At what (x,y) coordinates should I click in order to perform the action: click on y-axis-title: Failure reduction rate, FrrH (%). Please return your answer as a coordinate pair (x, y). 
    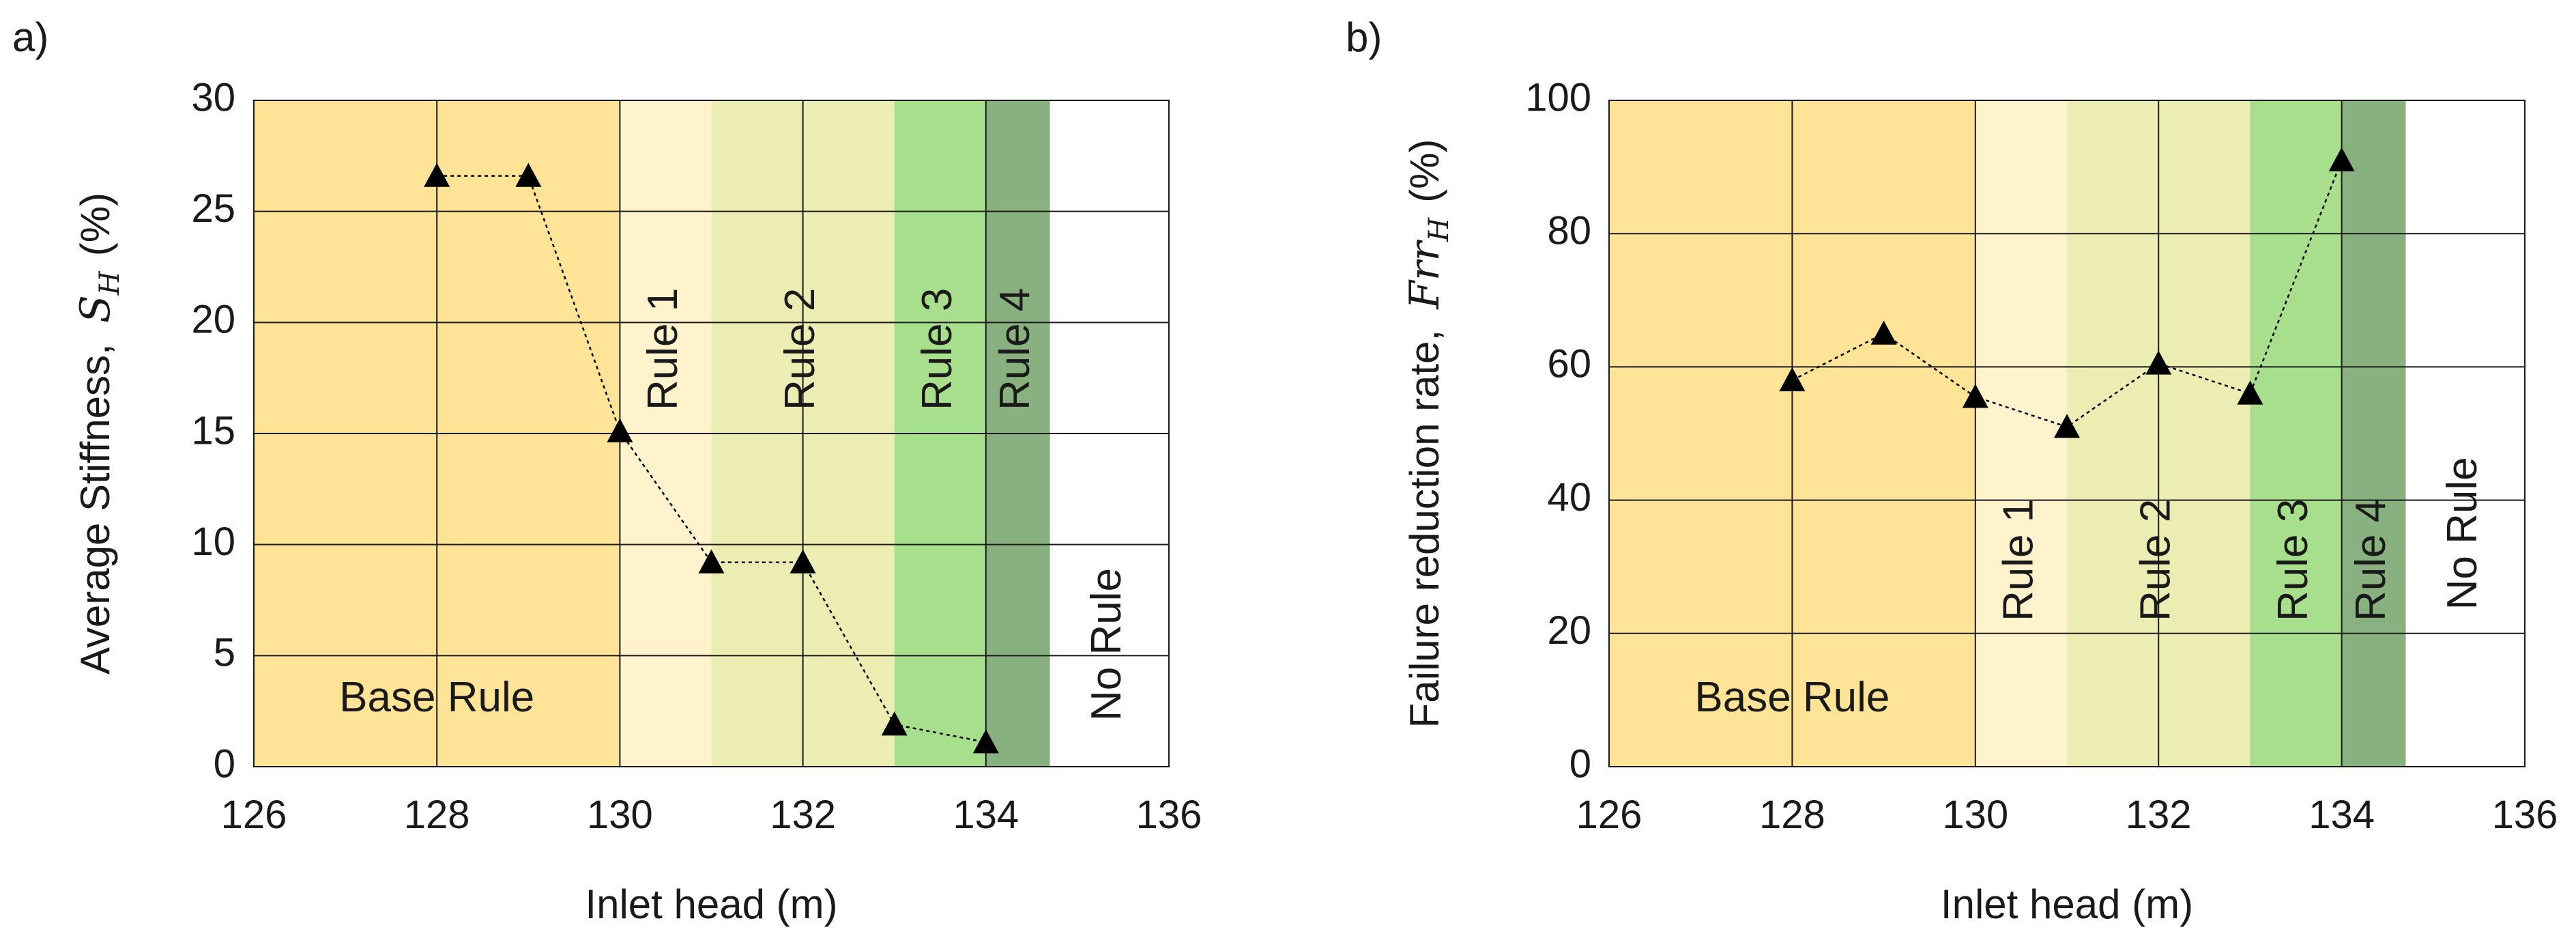
    Looking at the image, I should click on (1428, 433).